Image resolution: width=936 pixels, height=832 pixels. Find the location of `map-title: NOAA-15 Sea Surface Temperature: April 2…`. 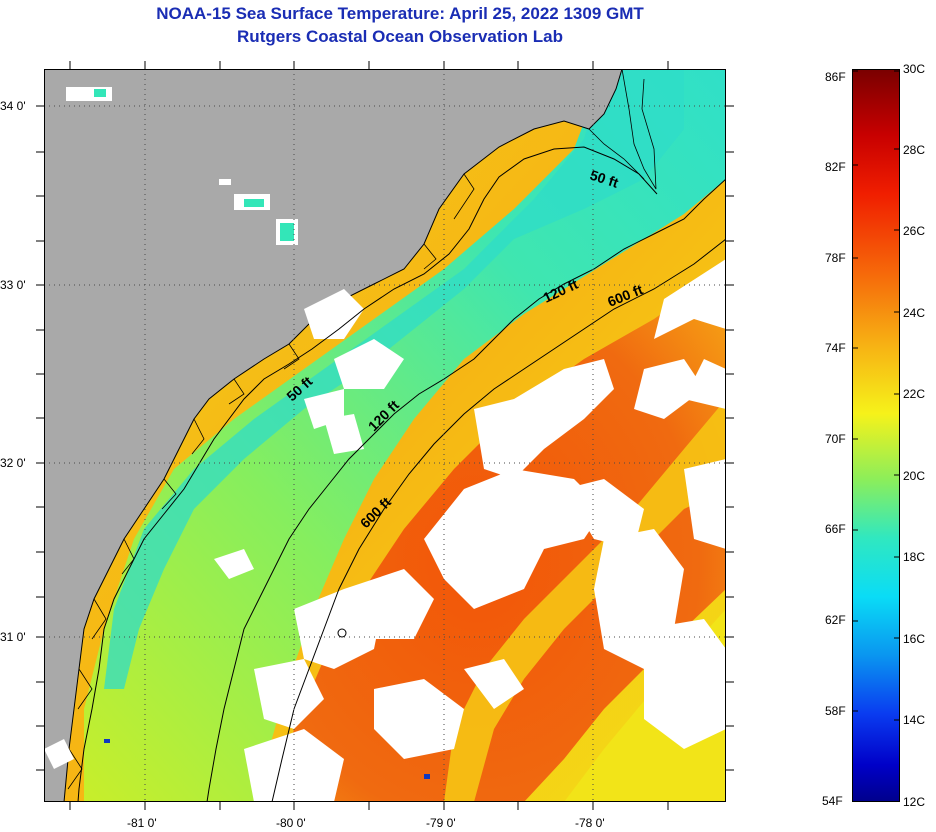

map-title: NOAA-15 Sea Surface Temperature: April 2… is located at coordinates (400, 13).